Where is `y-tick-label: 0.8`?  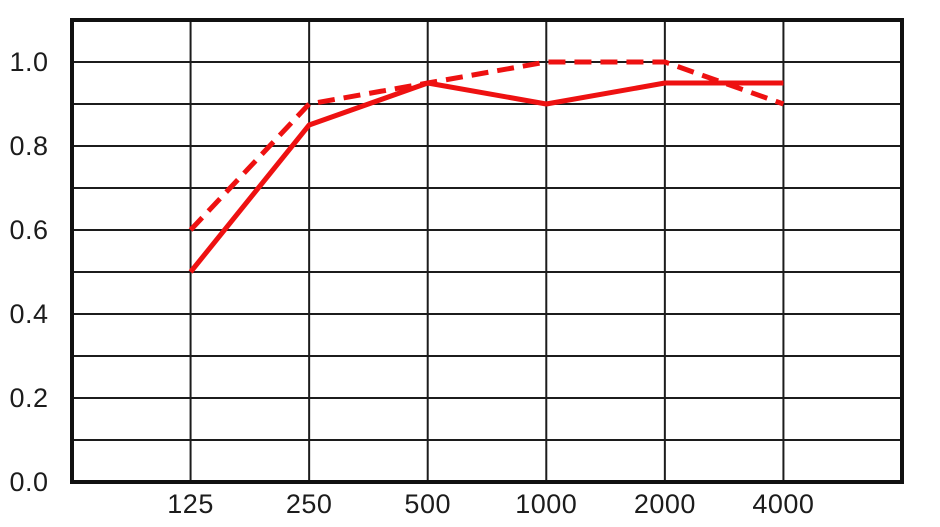 y-tick-label: 0.8 is located at coordinates (28, 146).